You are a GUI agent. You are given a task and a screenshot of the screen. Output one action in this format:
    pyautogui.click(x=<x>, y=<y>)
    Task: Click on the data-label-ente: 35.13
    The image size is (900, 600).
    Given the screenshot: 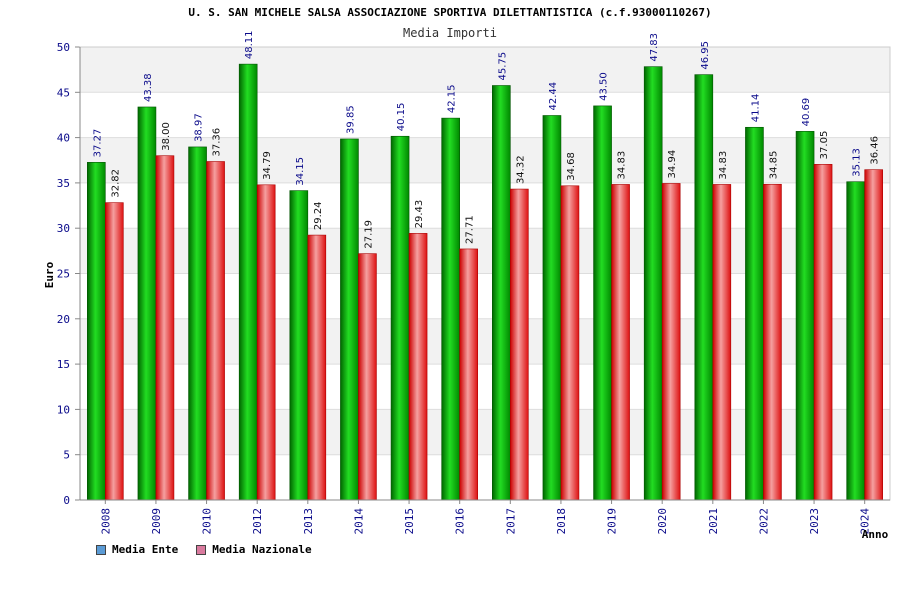 What is the action you would take?
    pyautogui.click(x=857, y=162)
    